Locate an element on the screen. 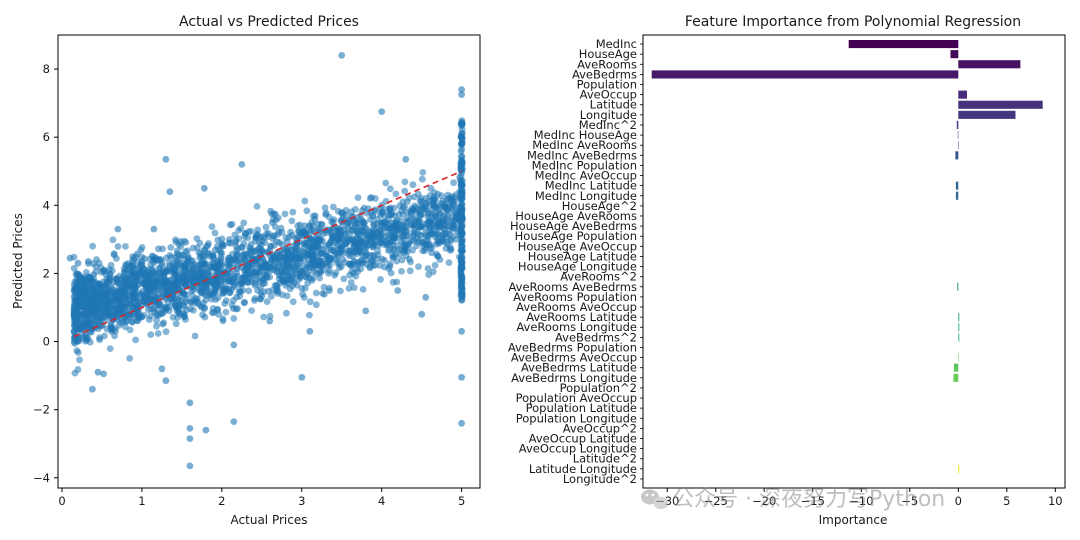 This screenshot has width=1080, height=540. x-tick-label: 0 is located at coordinates (61, 501).